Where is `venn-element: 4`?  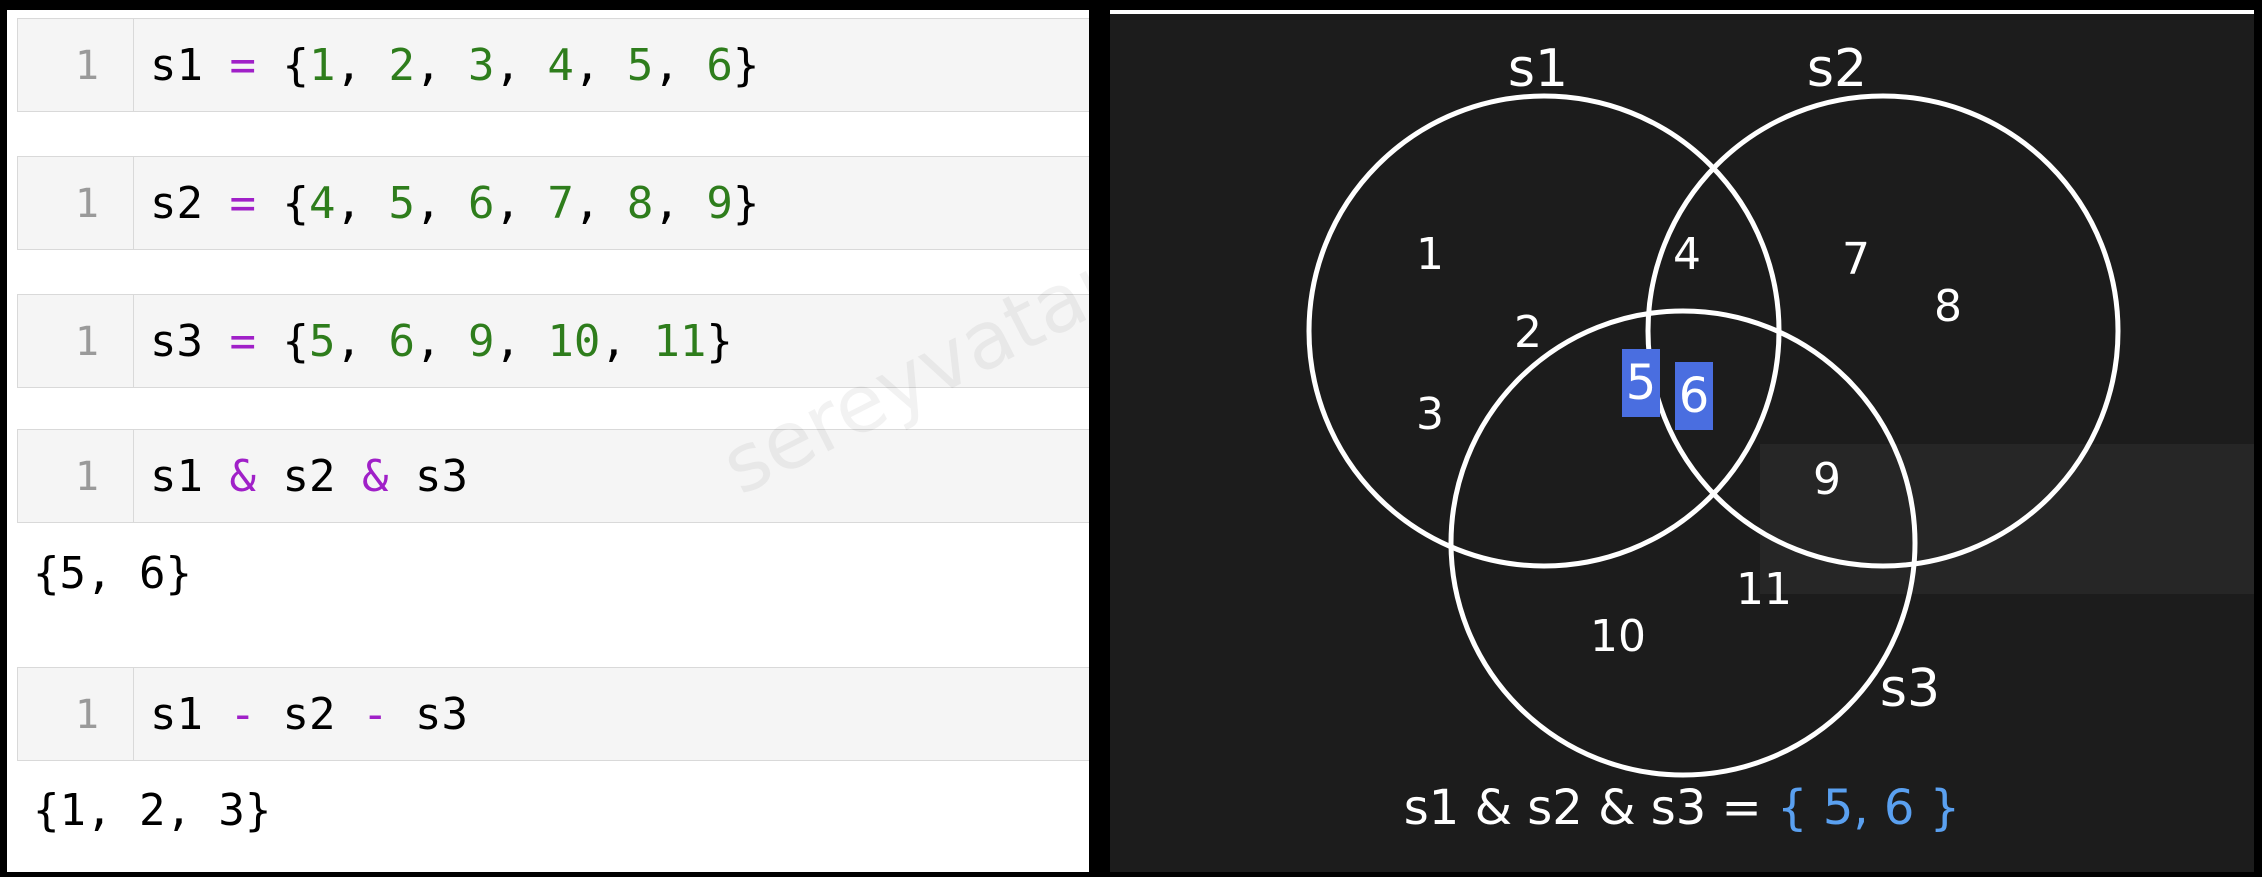 venn-element: 4 is located at coordinates (1687, 254).